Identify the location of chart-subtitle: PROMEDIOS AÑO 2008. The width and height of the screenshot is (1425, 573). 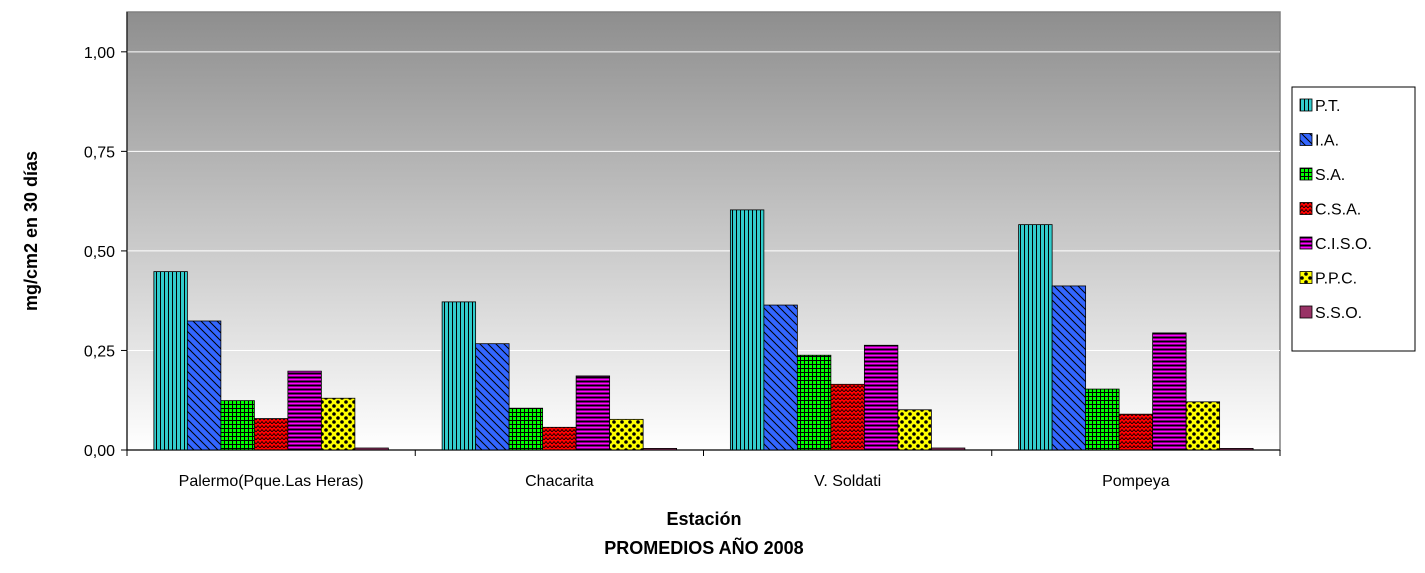
(703, 547).